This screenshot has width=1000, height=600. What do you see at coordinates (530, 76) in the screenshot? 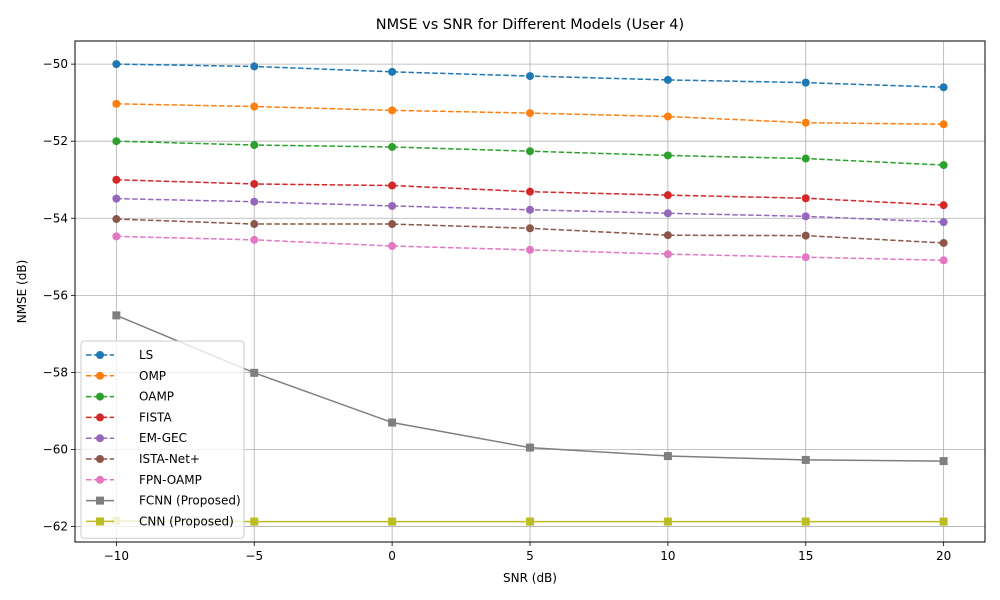
I see `series-ls` at bounding box center [530, 76].